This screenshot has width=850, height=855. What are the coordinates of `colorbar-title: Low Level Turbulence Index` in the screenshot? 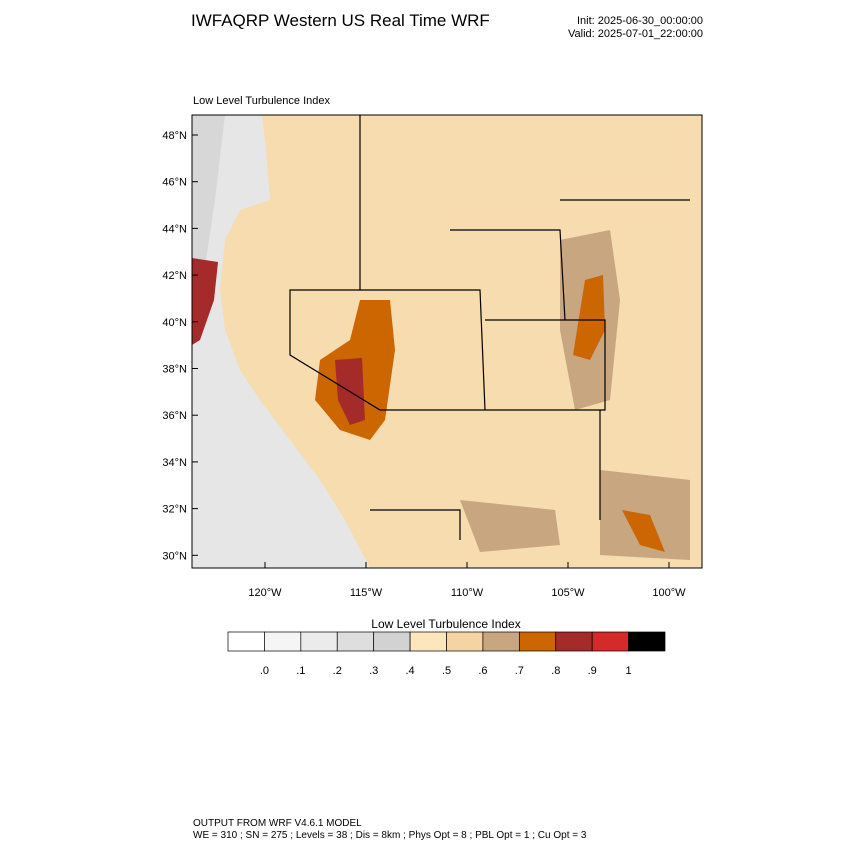 It's located at (445, 624).